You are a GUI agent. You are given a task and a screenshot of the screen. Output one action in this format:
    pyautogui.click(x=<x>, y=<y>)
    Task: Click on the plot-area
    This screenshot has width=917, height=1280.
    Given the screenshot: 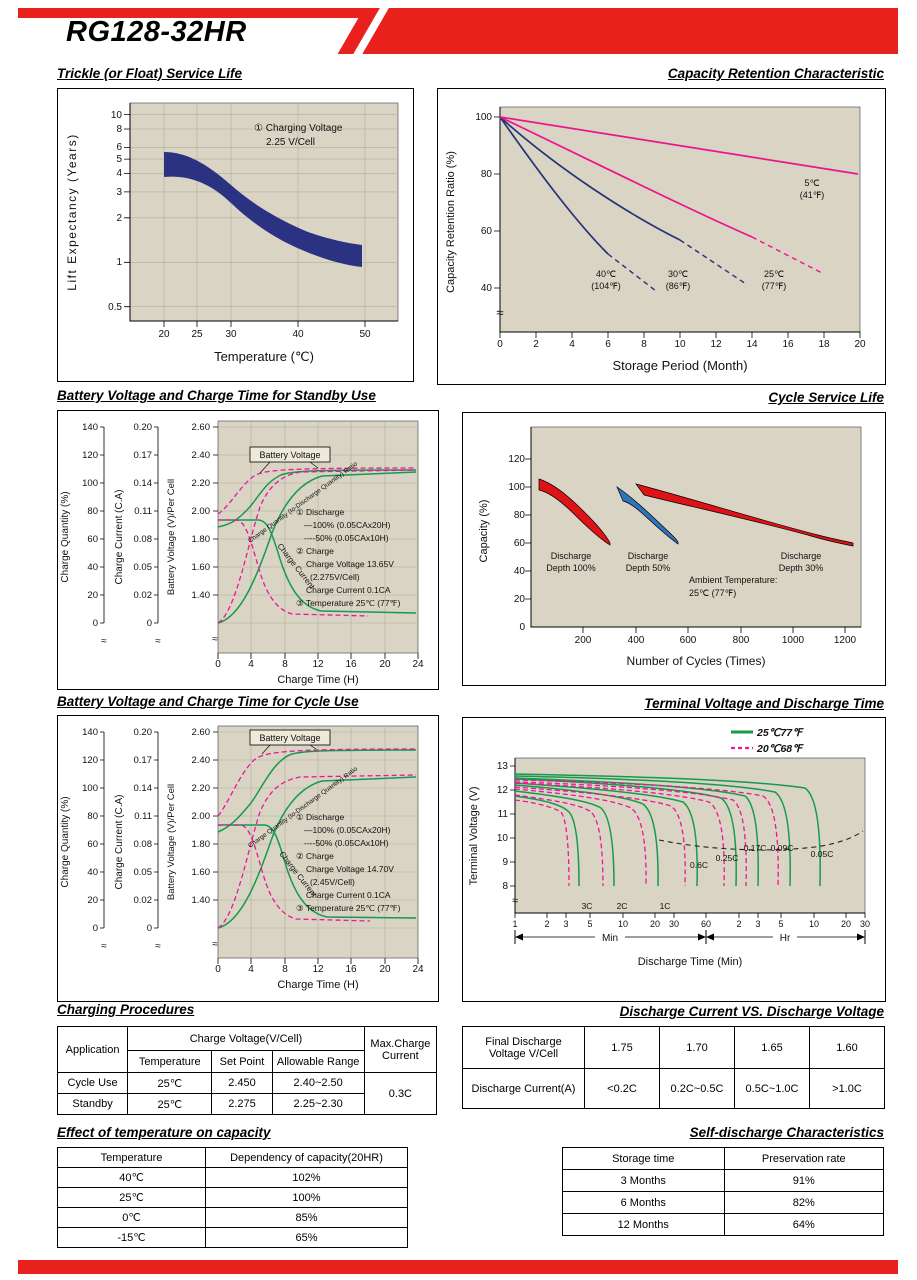 What is the action you would take?
    pyautogui.click(x=696, y=527)
    